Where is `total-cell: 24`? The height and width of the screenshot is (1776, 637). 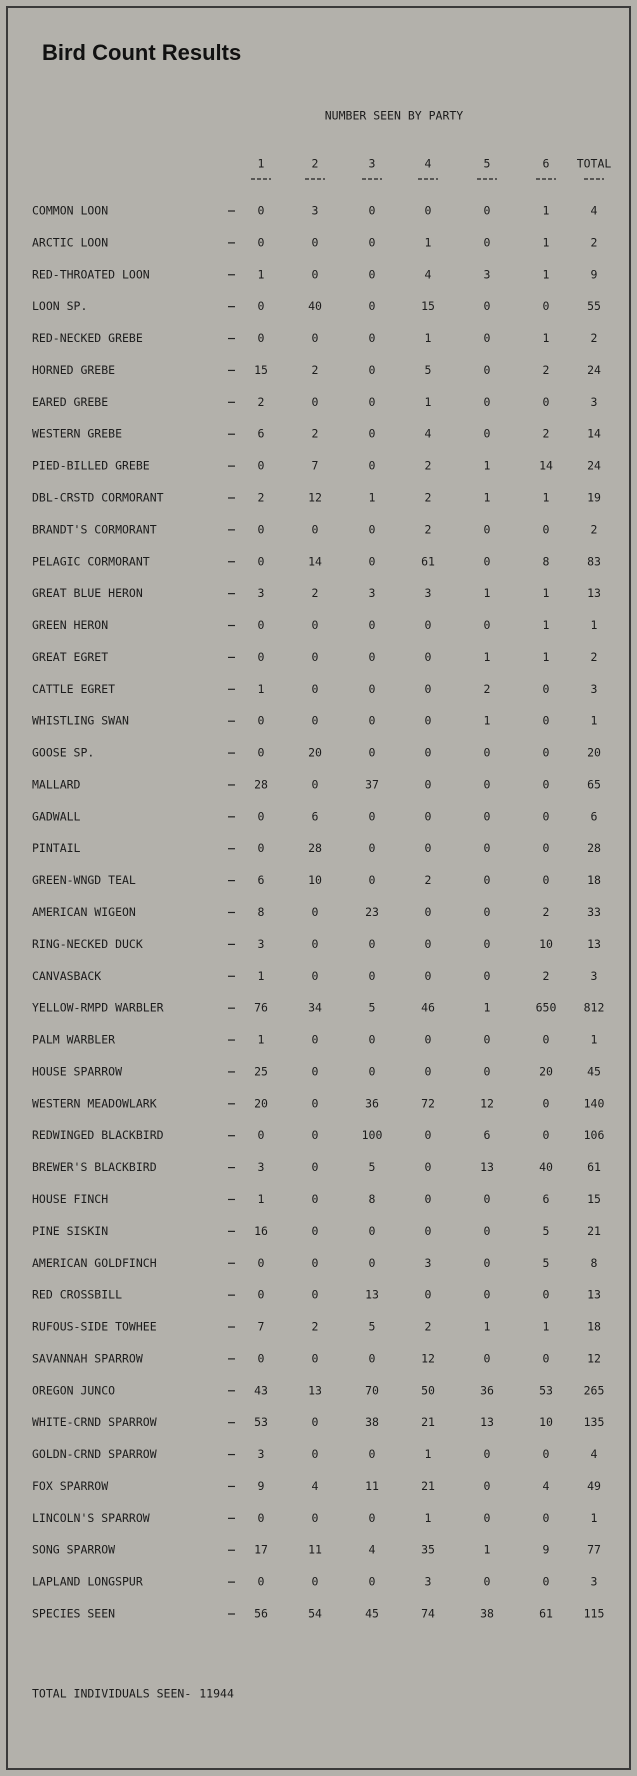 total-cell: 24 is located at coordinates (594, 466).